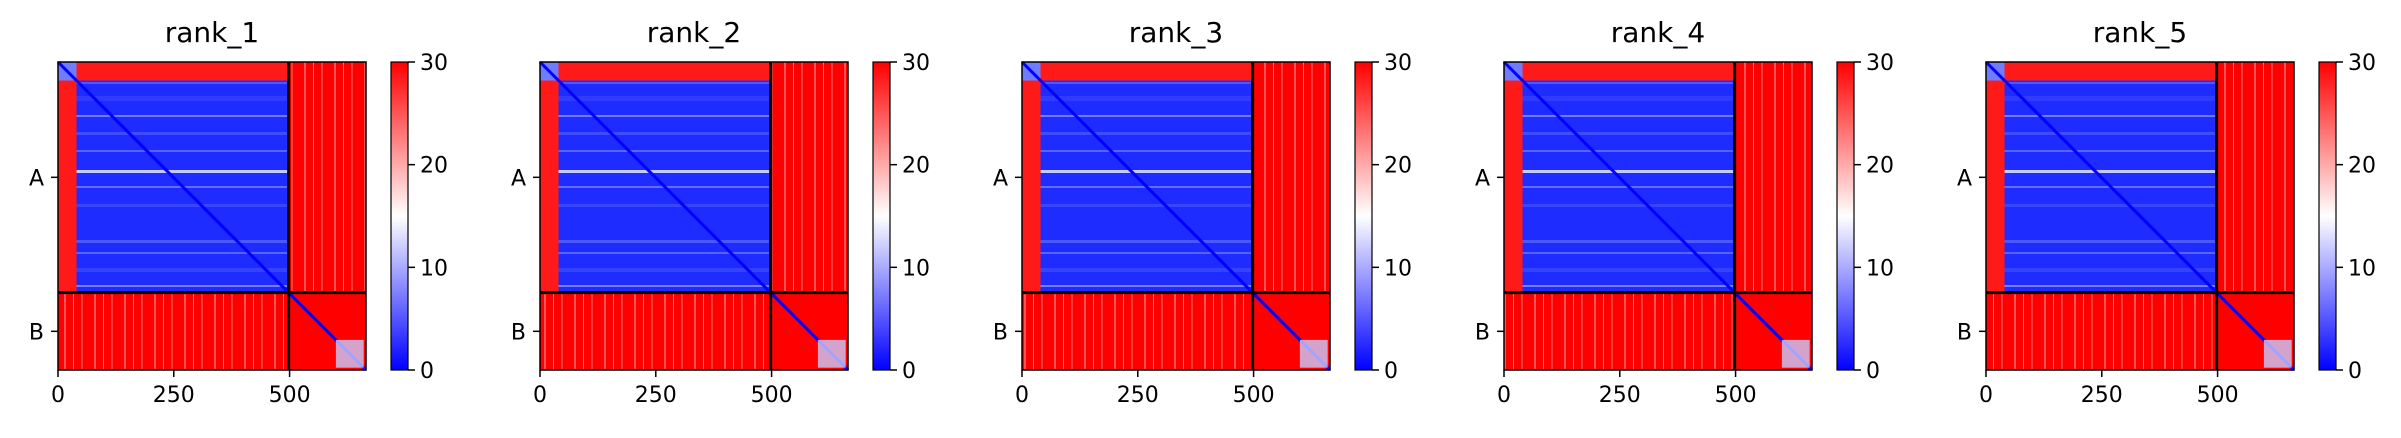 This screenshot has width=2401, height=438. I want to click on chart-title: rank_5, so click(2140, 32).